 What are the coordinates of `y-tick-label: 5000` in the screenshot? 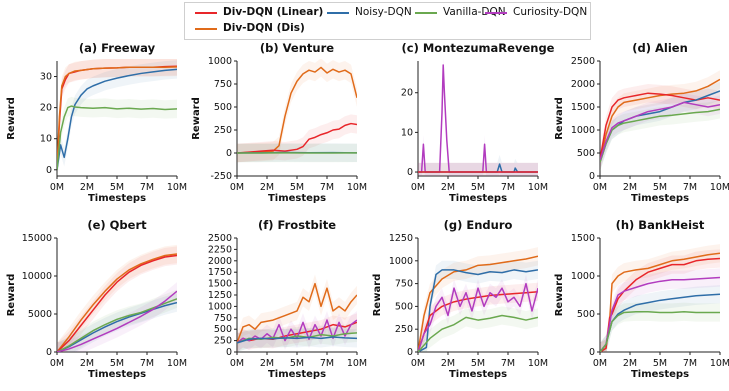 It's located at (40, 314).